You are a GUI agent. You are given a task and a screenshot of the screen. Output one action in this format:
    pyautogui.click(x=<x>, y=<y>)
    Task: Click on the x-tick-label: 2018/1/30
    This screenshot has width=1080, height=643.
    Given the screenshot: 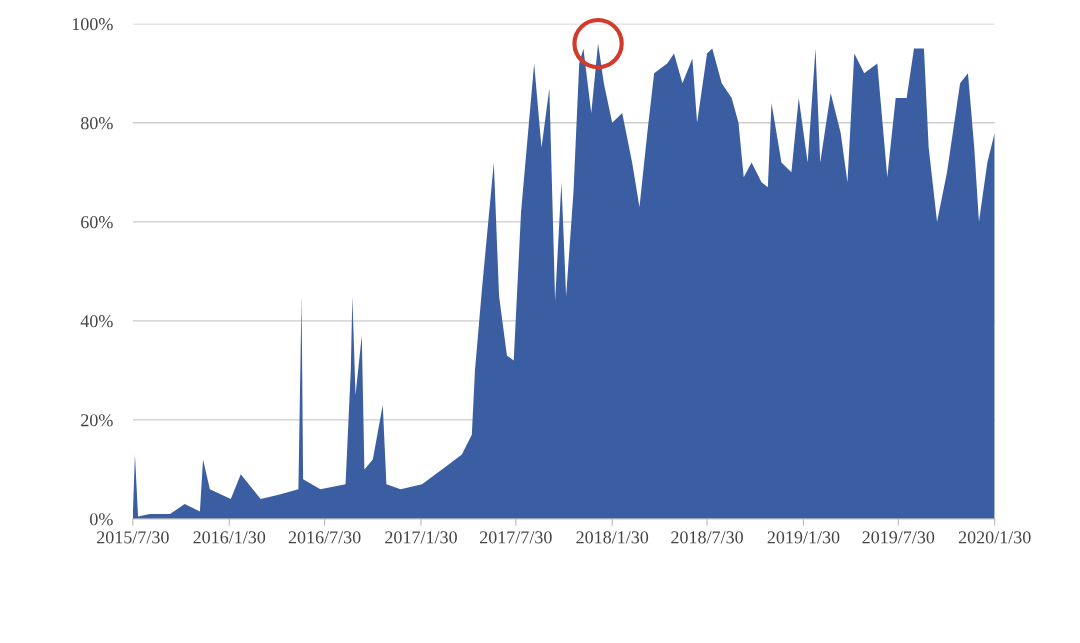 What is the action you would take?
    pyautogui.click(x=612, y=537)
    